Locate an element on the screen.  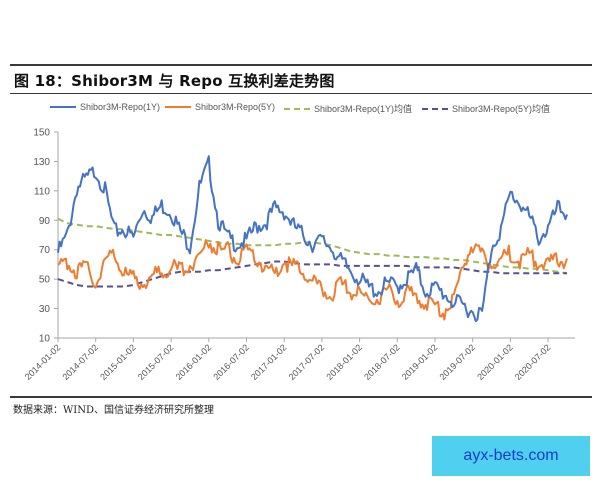
y-tick-label: 130 is located at coordinates (41, 162).